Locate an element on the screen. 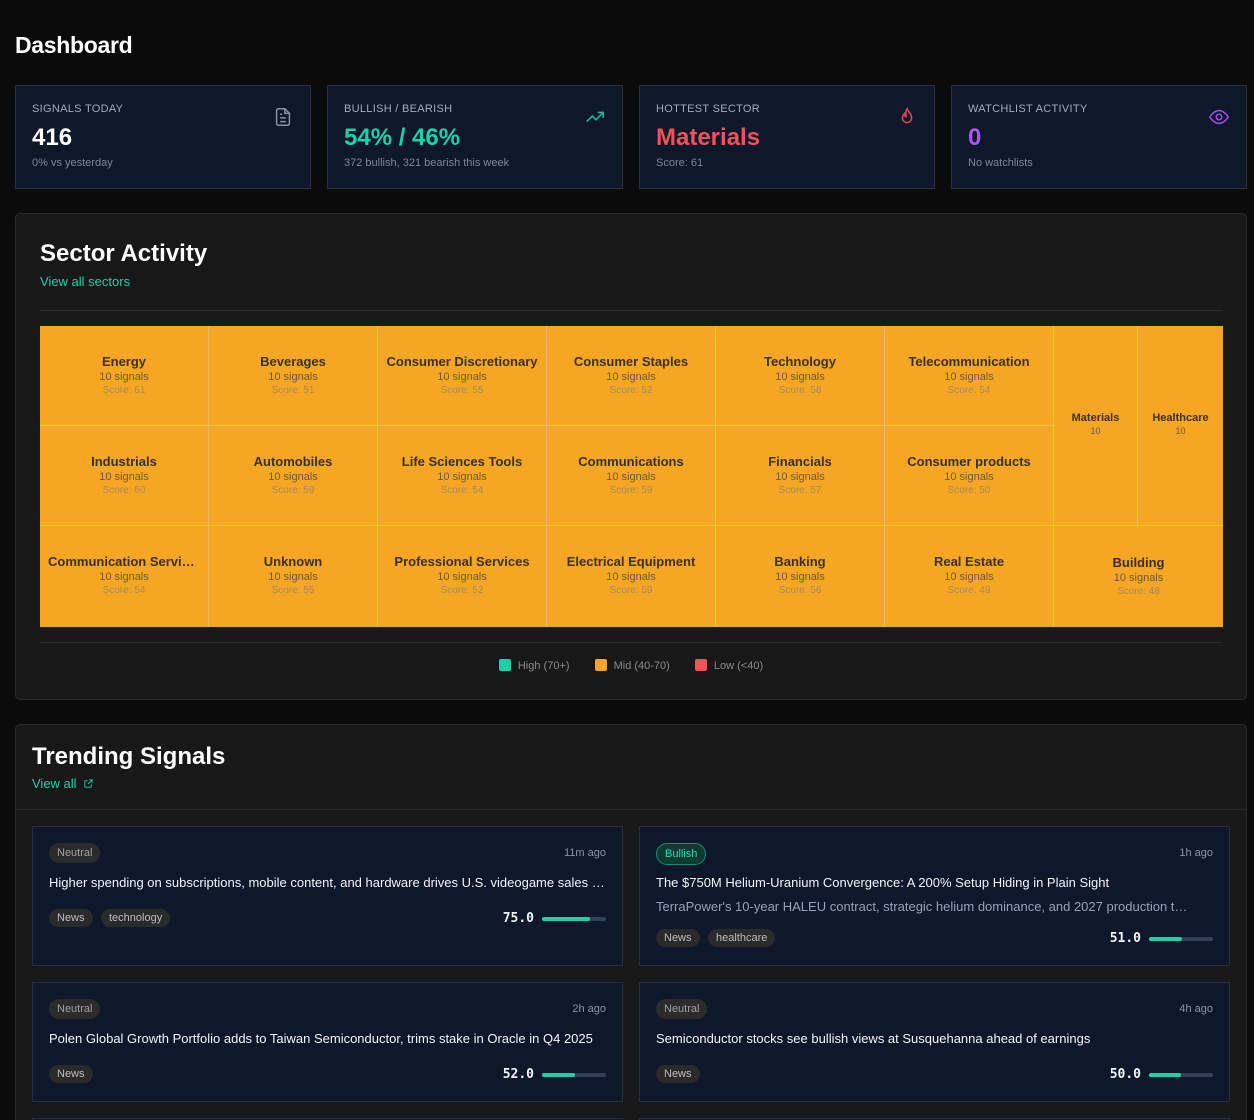 The image size is (1254, 1120). sector-name: Banking is located at coordinates (800, 561).